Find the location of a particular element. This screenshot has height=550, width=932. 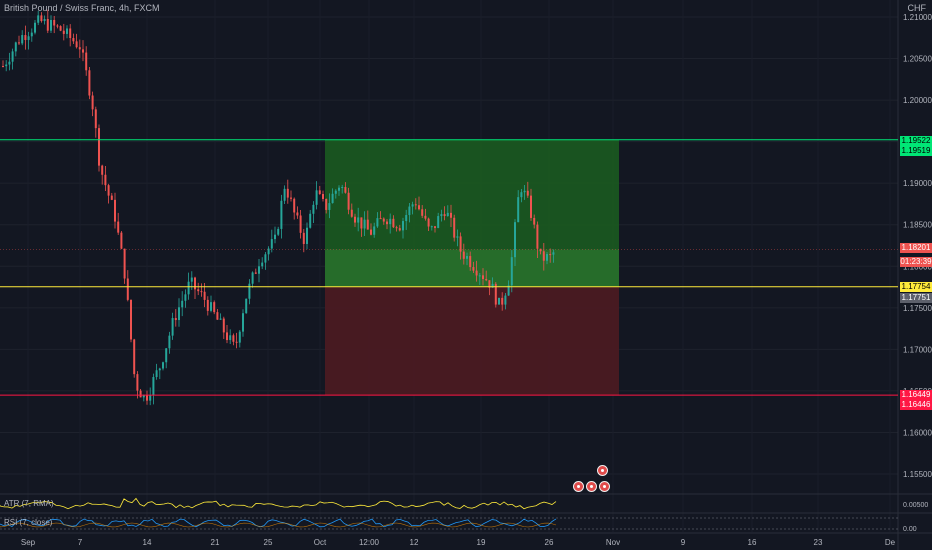

price-tag: 1.19519 is located at coordinates (916, 151).